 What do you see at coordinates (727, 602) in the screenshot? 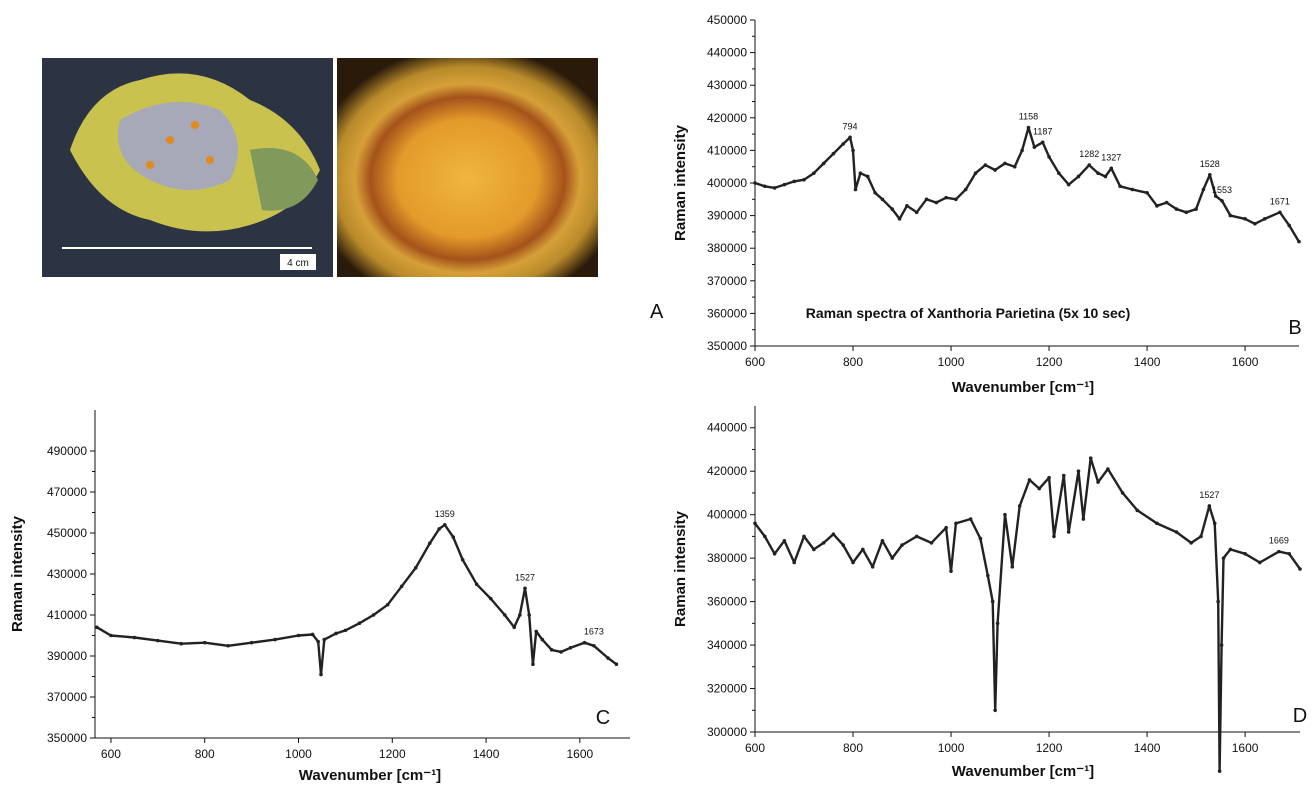
I see `y-tick-label: 360000` at bounding box center [727, 602].